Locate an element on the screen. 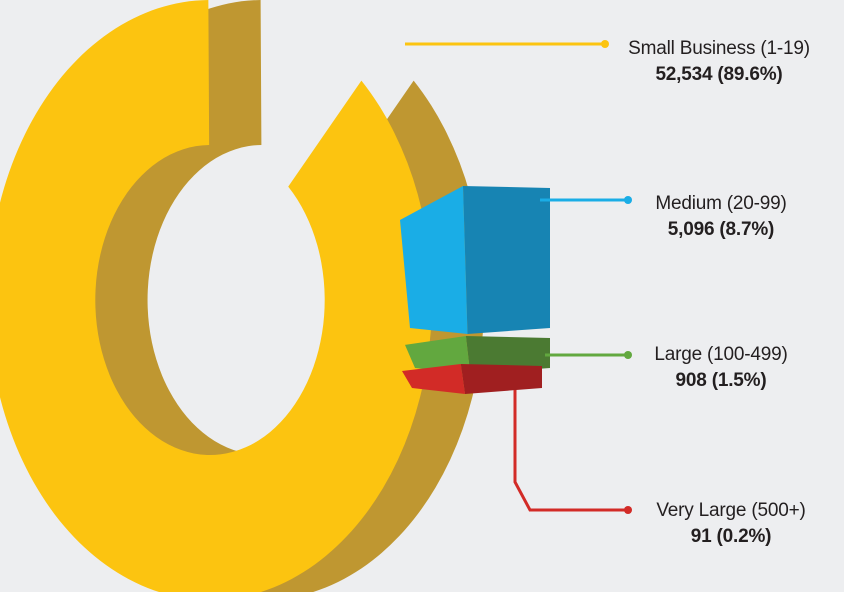 This screenshot has width=844, height=592. legend-label: Large (100-499) is located at coordinates (721, 354).